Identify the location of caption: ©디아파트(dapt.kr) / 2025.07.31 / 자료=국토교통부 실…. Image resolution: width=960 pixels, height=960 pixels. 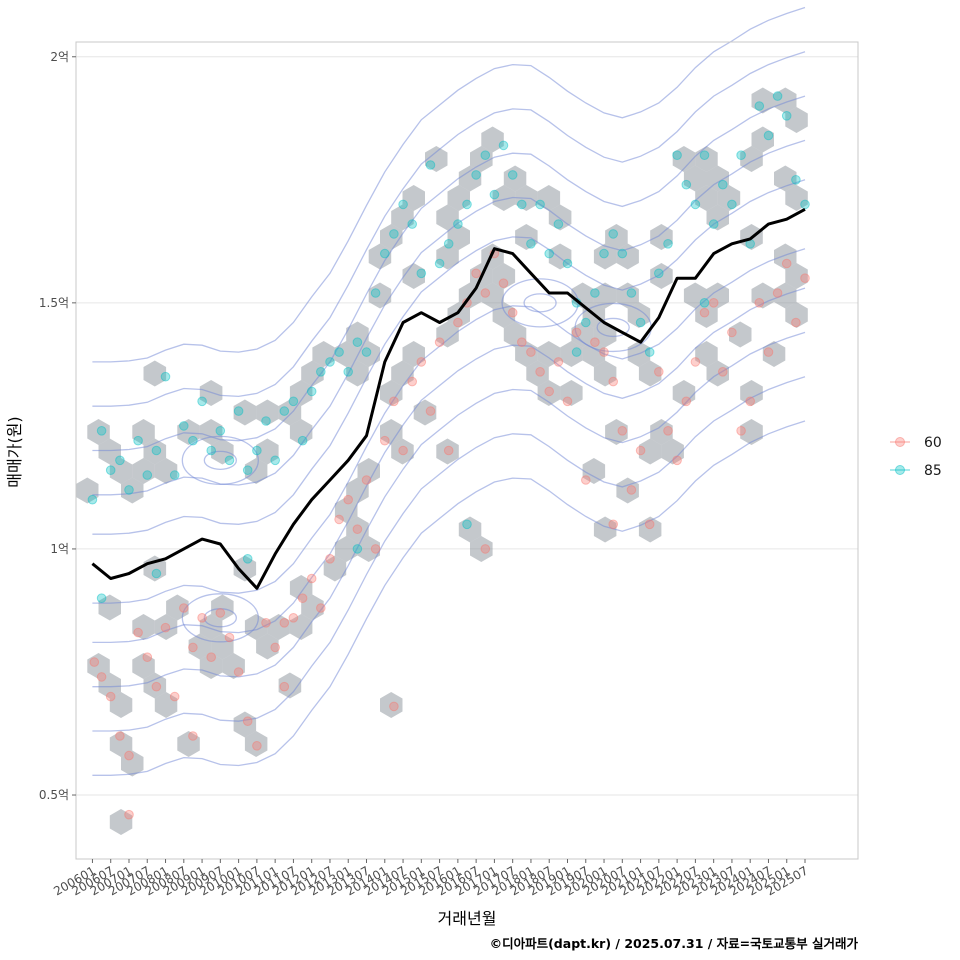
(674, 943).